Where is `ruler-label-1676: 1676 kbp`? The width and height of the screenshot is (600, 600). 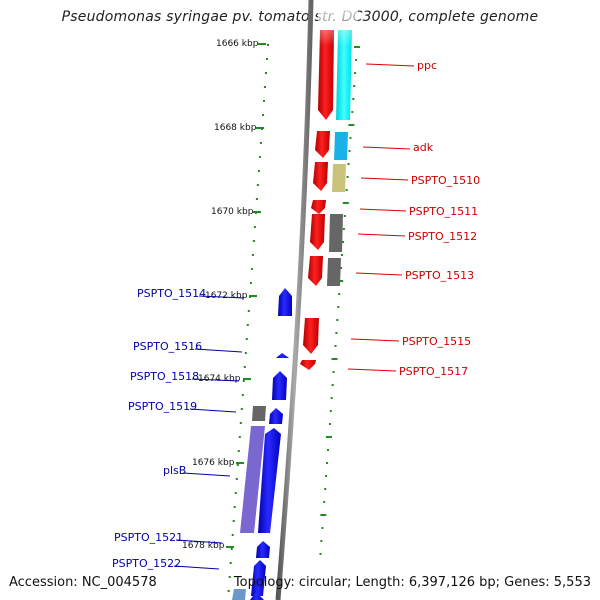
ruler-label-1676: 1676 kbp is located at coordinates (213, 463).